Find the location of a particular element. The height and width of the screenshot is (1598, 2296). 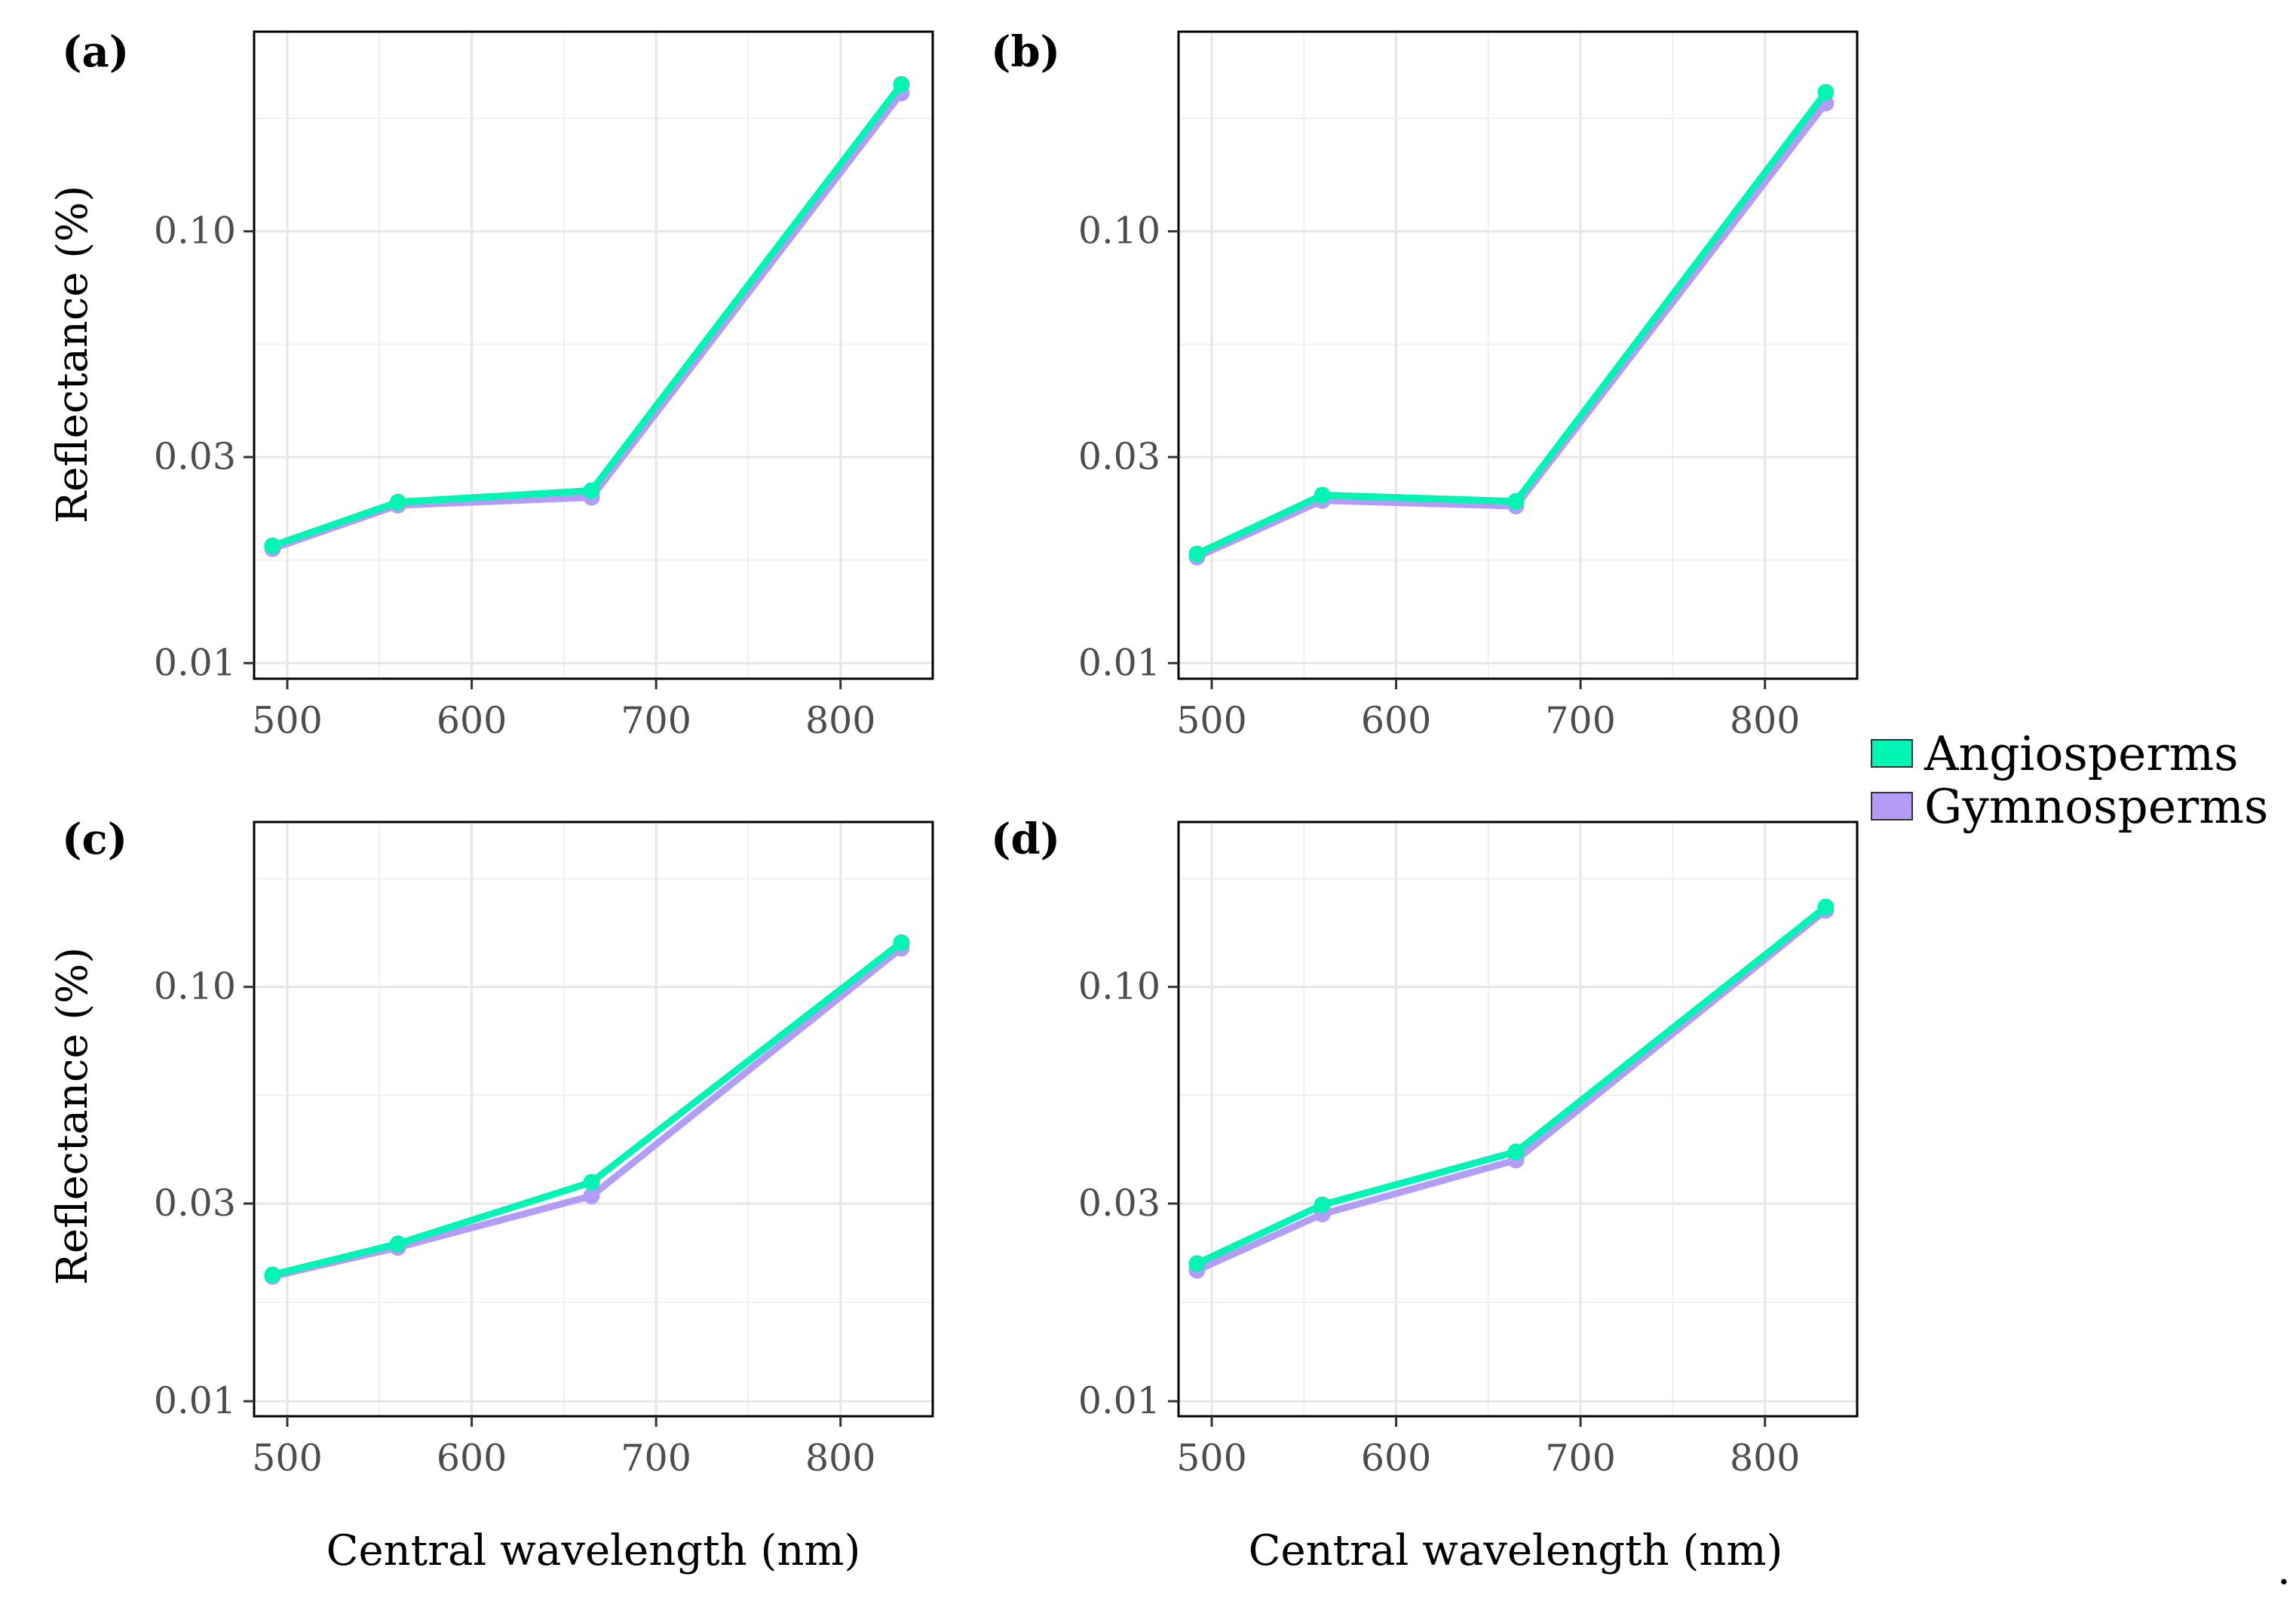

panel-label: (a) is located at coordinates (95, 52).